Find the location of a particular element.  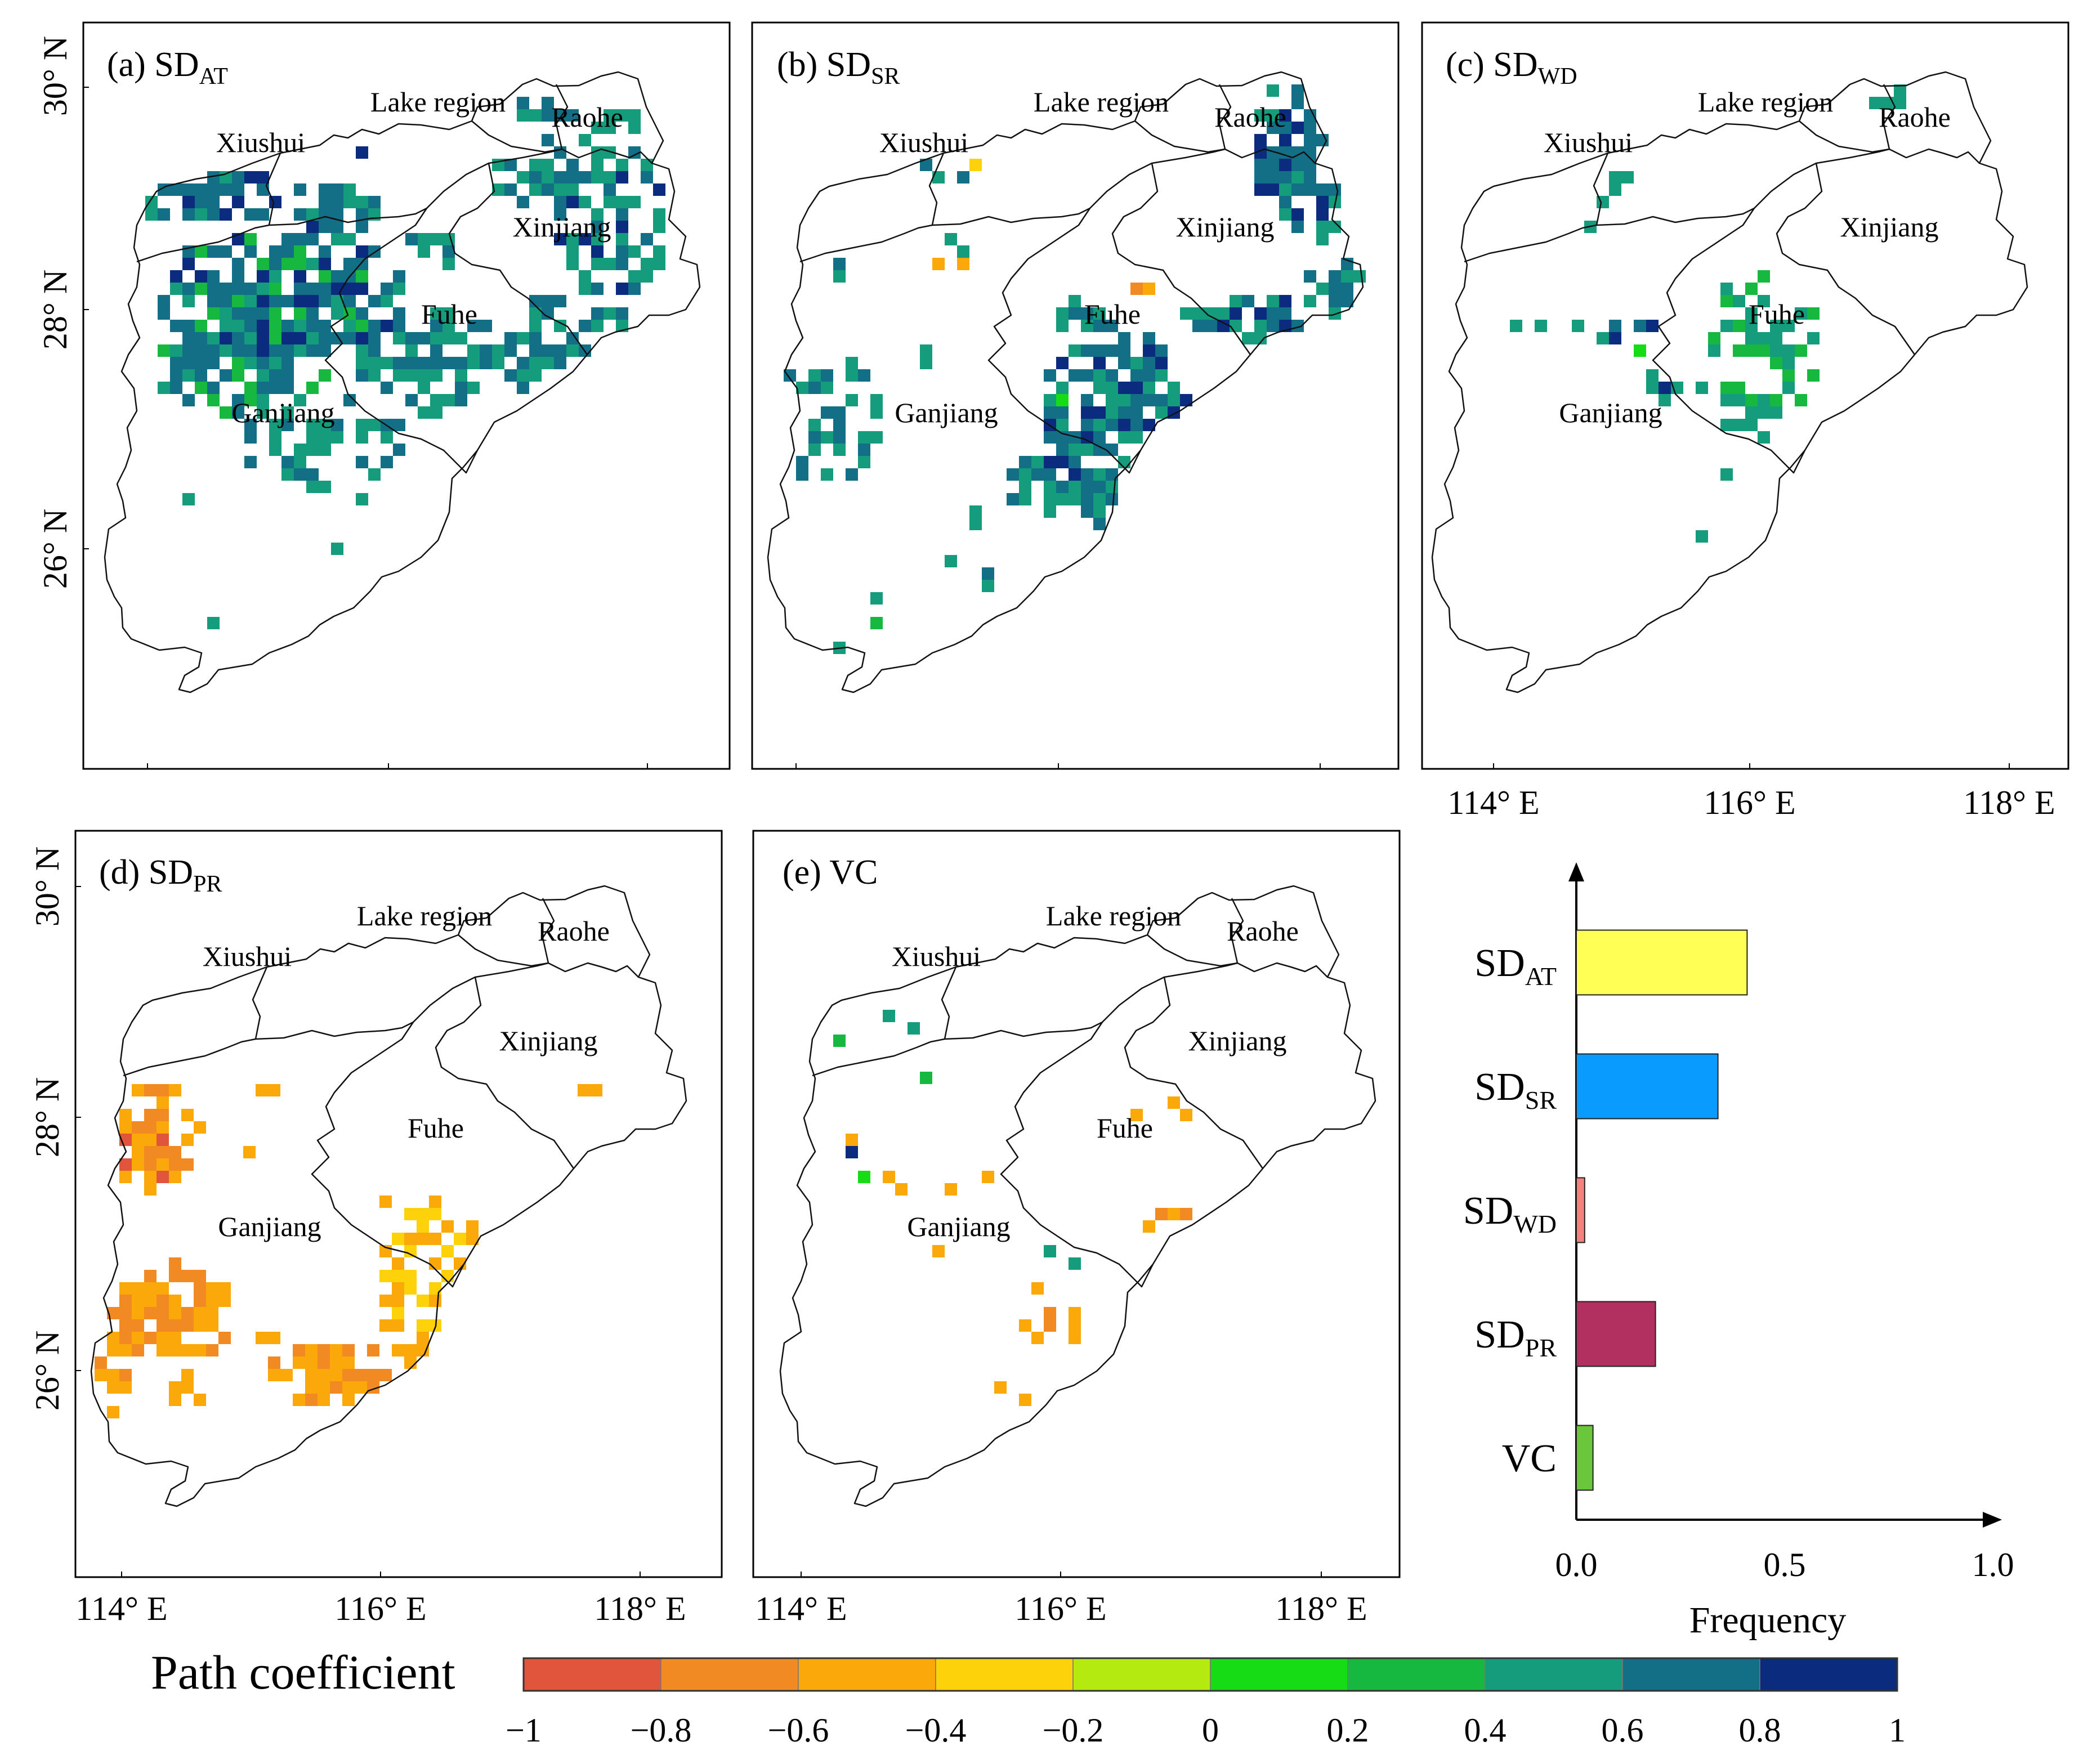

region-label-xiushui: Xiushui is located at coordinates (1588, 142).